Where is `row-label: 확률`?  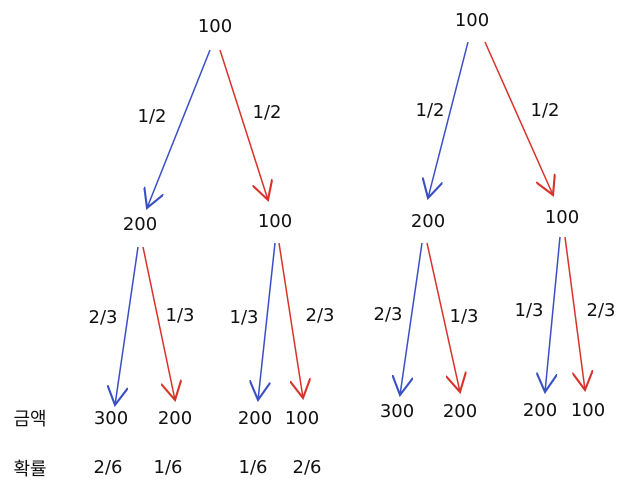 row-label: 확률 is located at coordinates (29, 469).